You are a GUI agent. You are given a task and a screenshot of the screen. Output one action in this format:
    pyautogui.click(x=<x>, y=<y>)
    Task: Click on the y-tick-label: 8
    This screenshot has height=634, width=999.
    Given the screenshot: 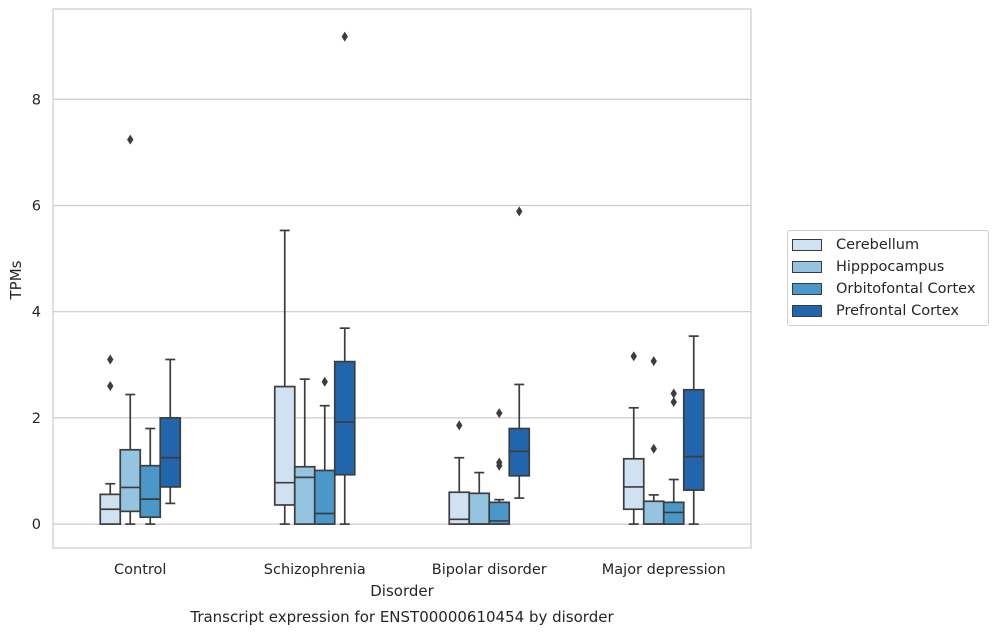 What is the action you would take?
    pyautogui.click(x=36, y=100)
    